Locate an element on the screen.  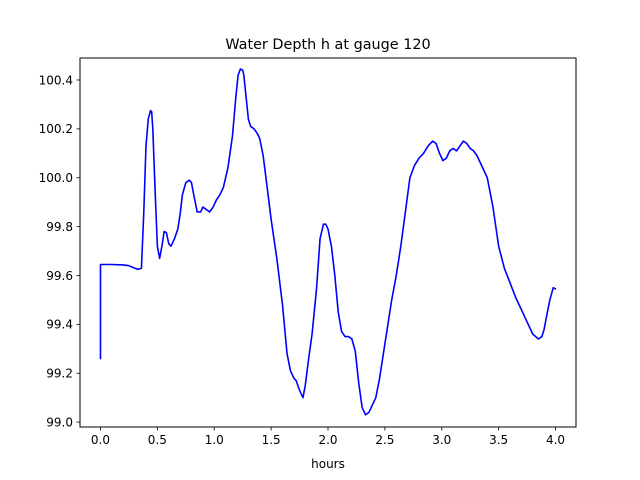
x-tick-label: 3.0 is located at coordinates (441, 440).